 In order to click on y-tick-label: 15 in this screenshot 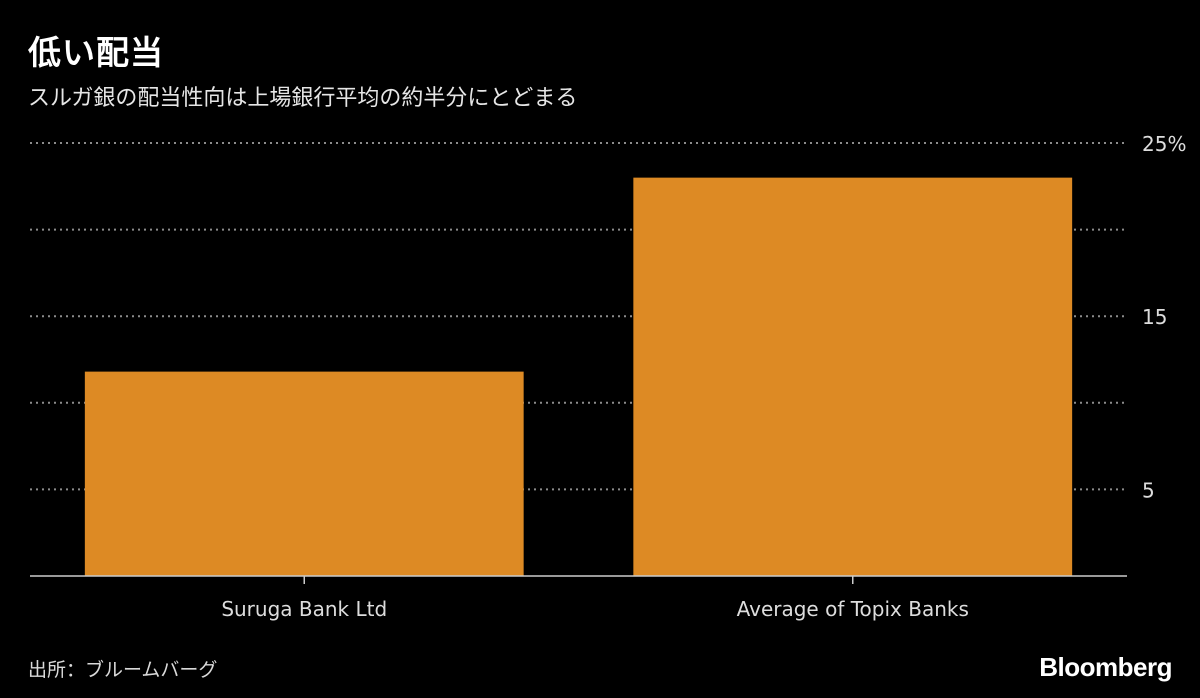, I will do `click(1154, 317)`.